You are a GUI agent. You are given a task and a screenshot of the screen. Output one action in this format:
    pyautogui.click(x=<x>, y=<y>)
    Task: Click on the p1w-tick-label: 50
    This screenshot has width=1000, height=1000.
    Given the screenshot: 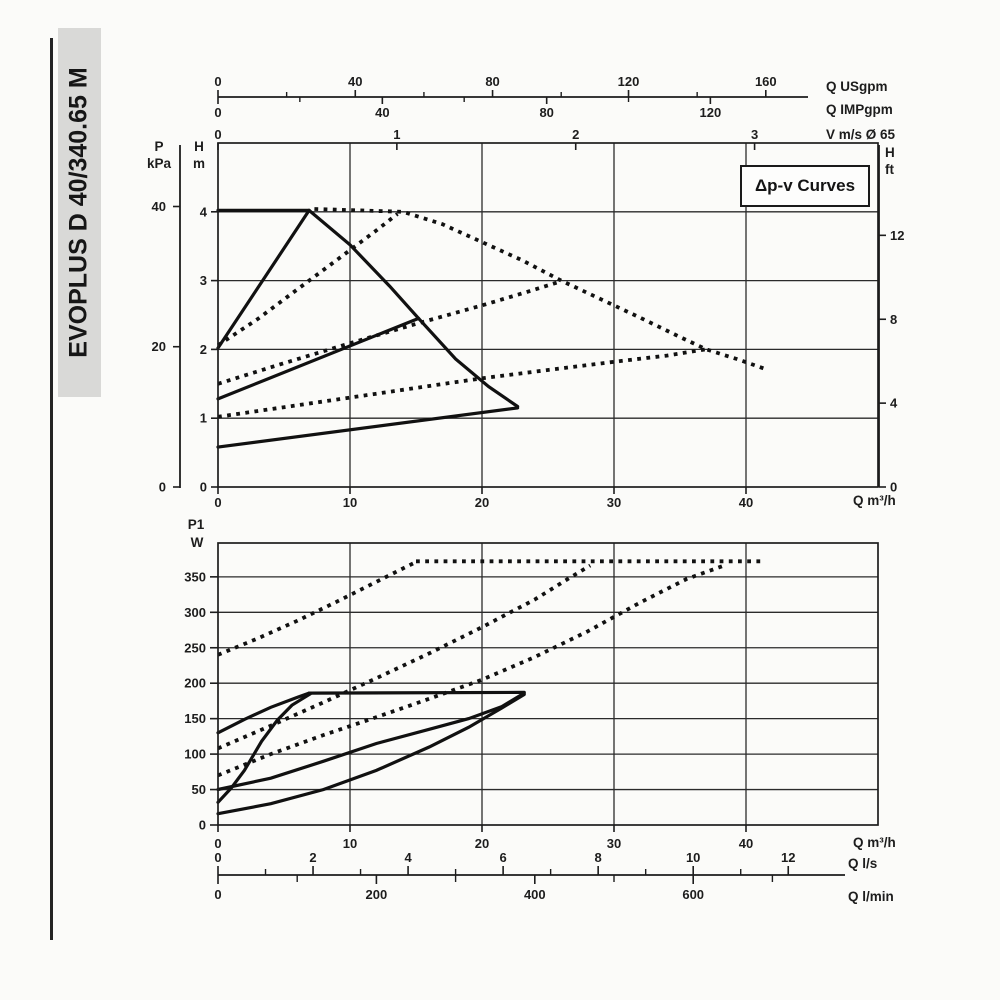 What is the action you would take?
    pyautogui.click(x=199, y=789)
    